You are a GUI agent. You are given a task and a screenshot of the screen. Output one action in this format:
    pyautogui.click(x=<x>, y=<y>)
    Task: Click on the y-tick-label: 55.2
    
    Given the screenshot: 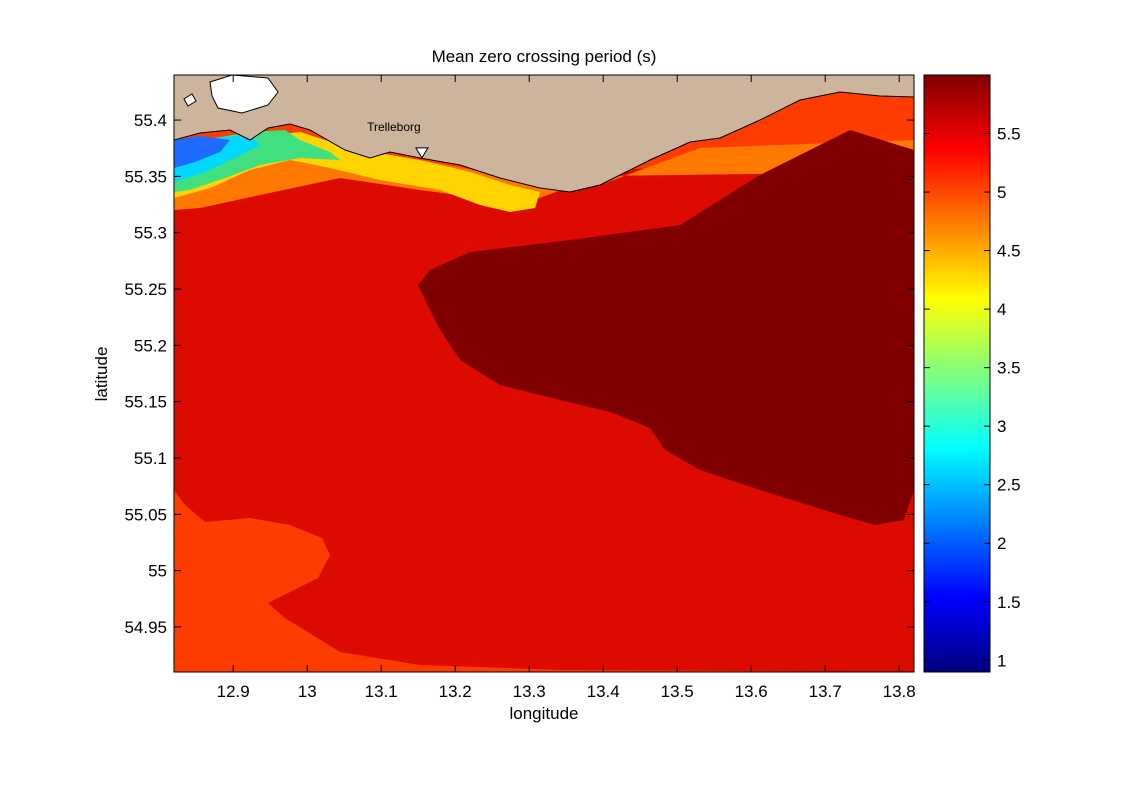 What is the action you would take?
    pyautogui.click(x=150, y=345)
    